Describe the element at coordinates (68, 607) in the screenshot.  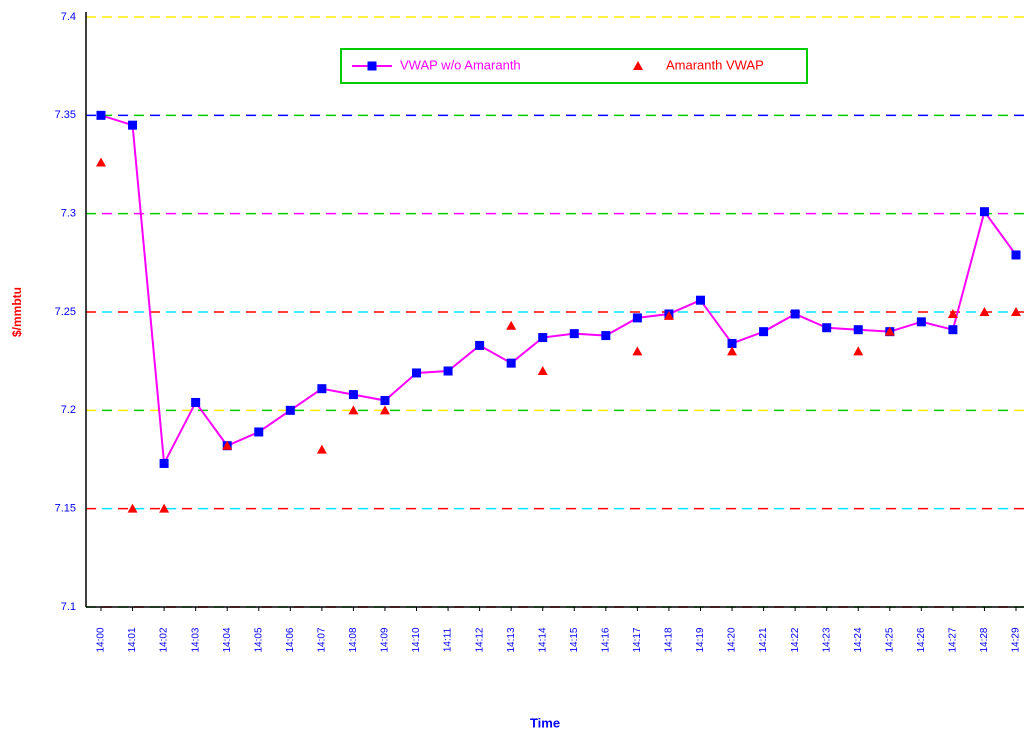
I see `y-tick-label: 7.1` at that location.